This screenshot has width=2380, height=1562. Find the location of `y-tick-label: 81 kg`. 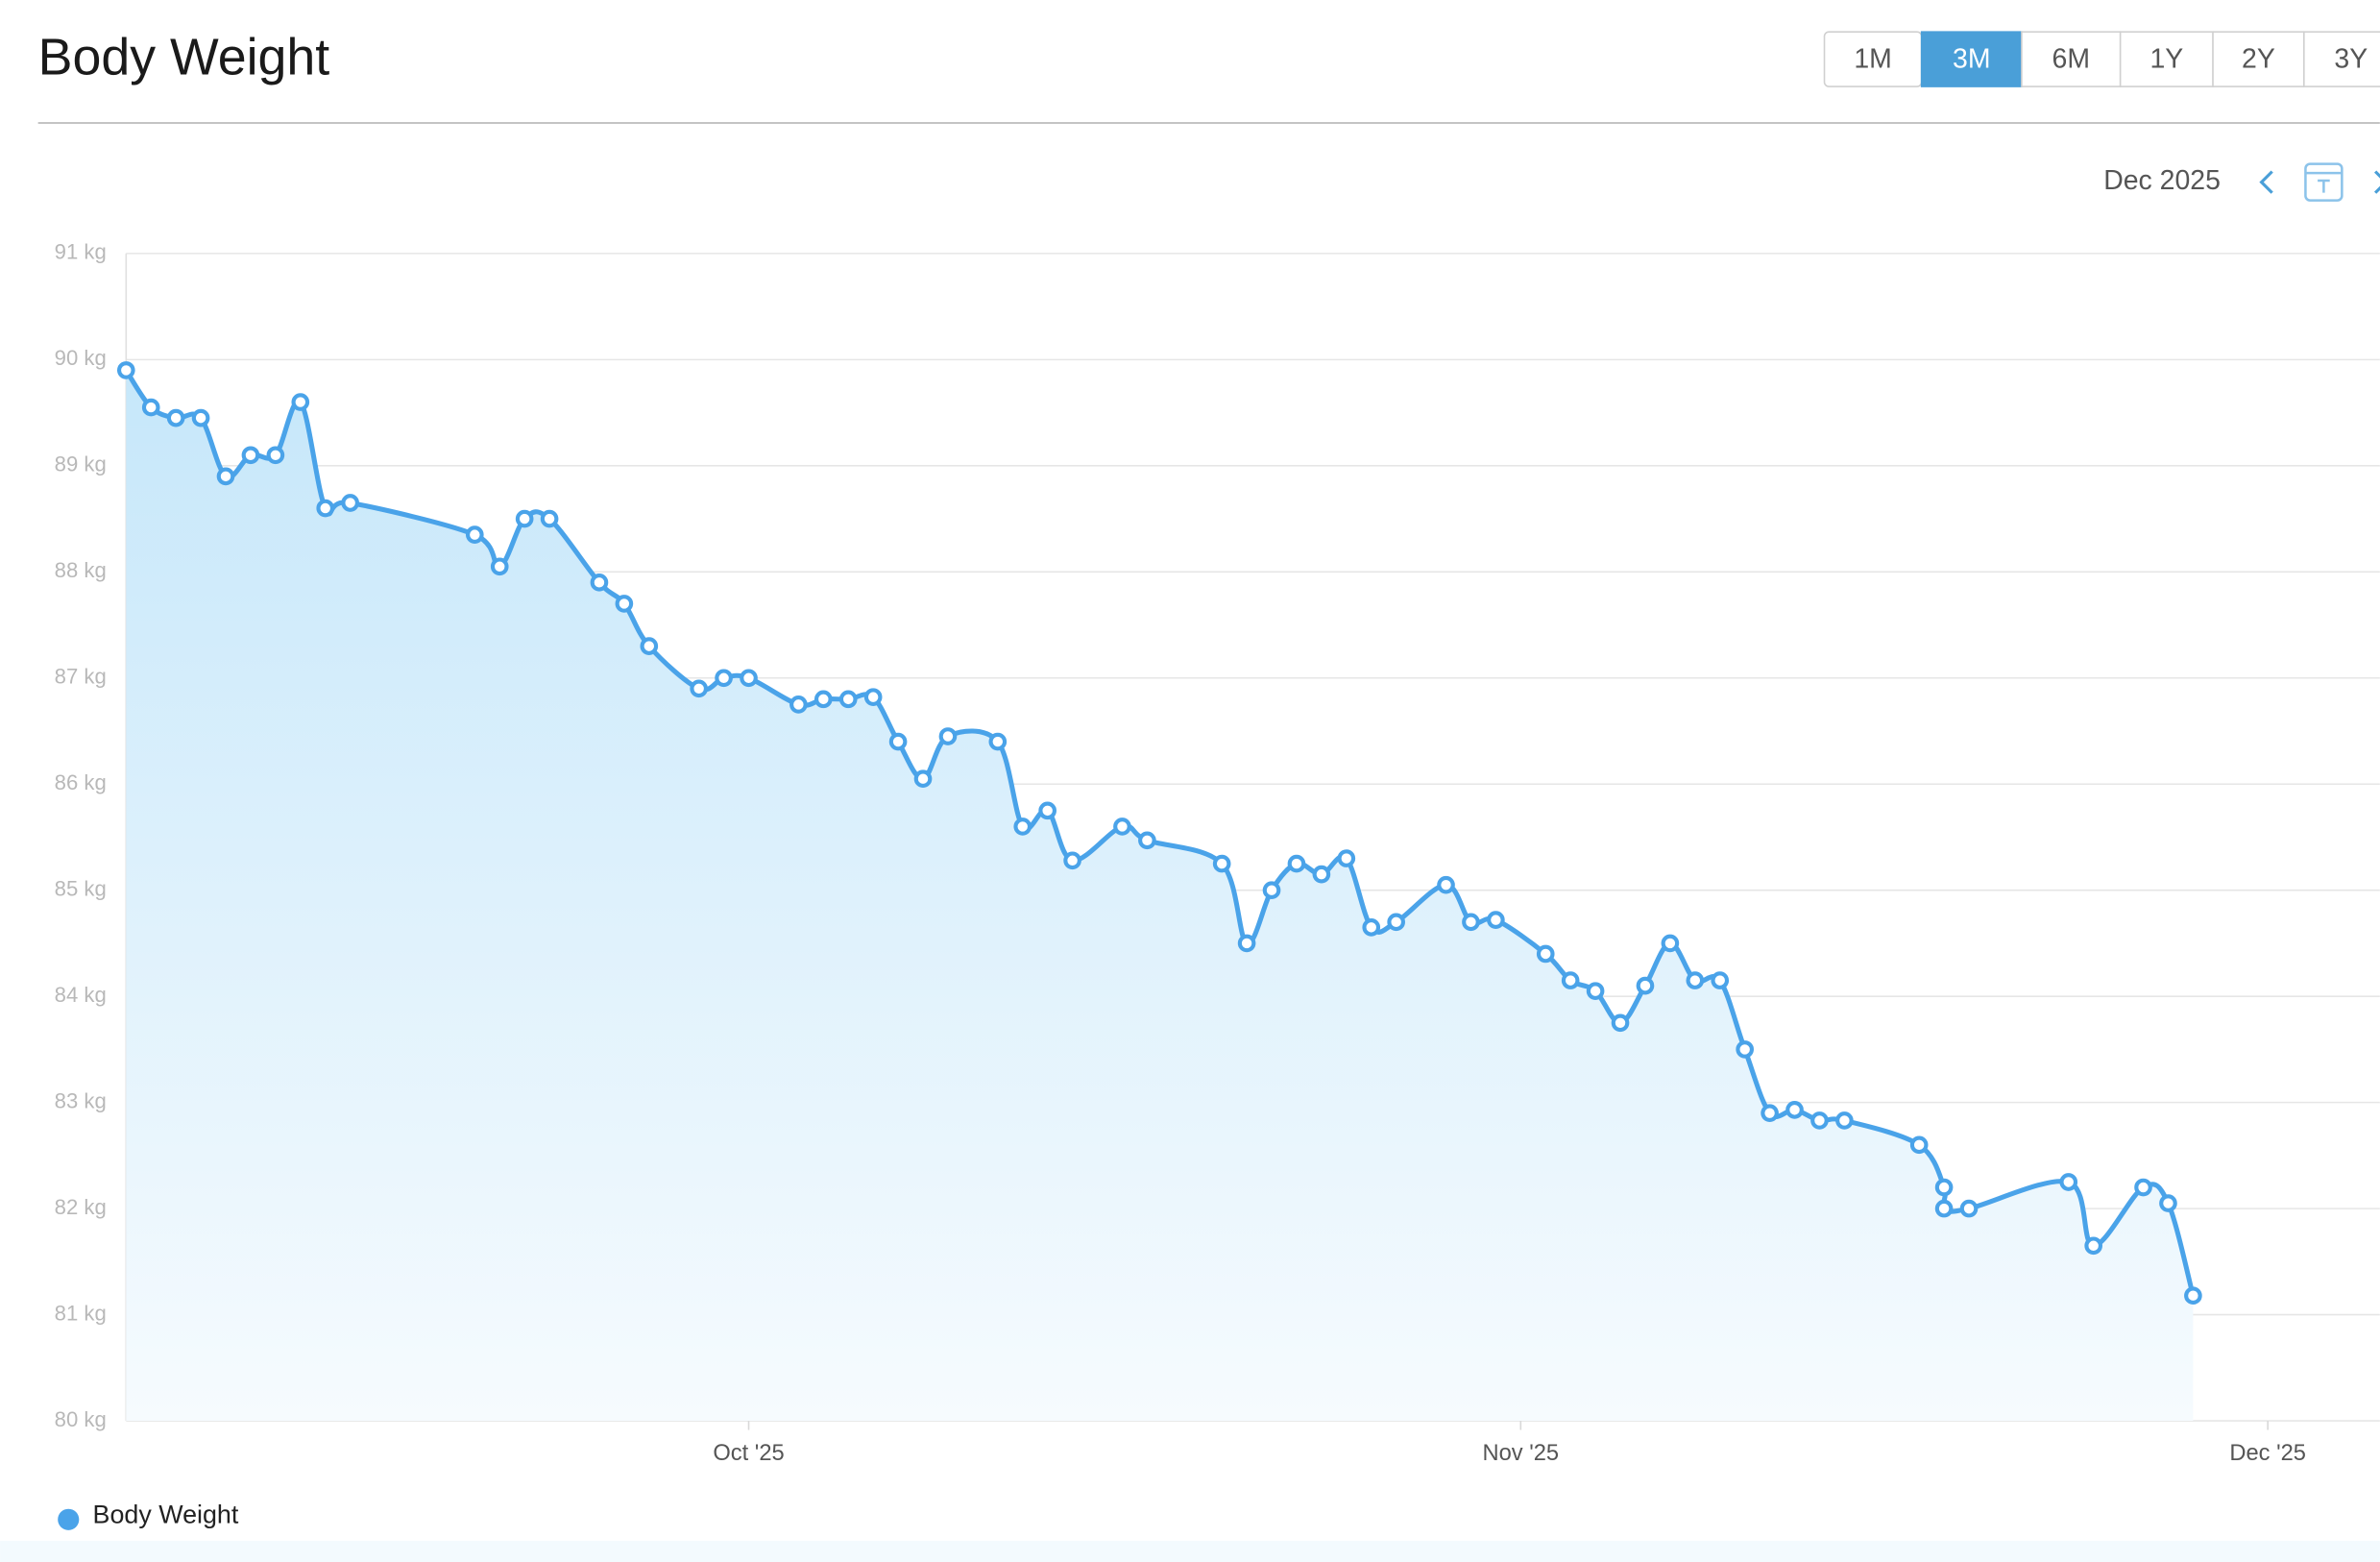

y-tick-label: 81 kg is located at coordinates (81, 1313).